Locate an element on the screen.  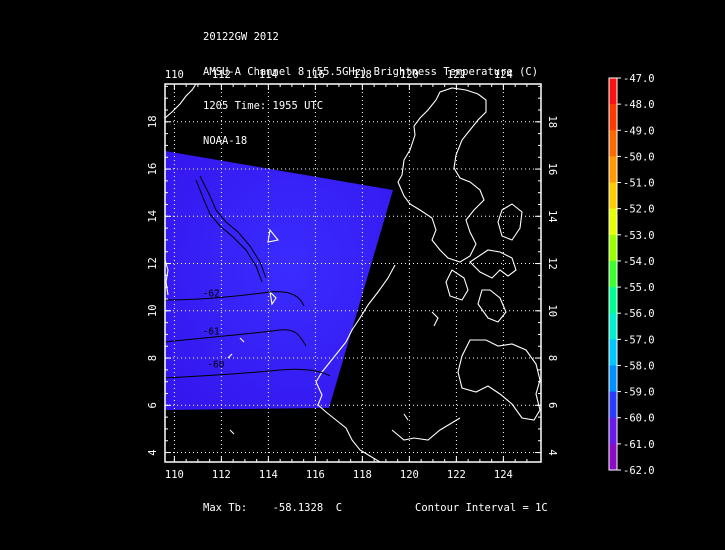
max-tb-readout: Max Tb: -58.1328 C is located at coordinates (272, 508).